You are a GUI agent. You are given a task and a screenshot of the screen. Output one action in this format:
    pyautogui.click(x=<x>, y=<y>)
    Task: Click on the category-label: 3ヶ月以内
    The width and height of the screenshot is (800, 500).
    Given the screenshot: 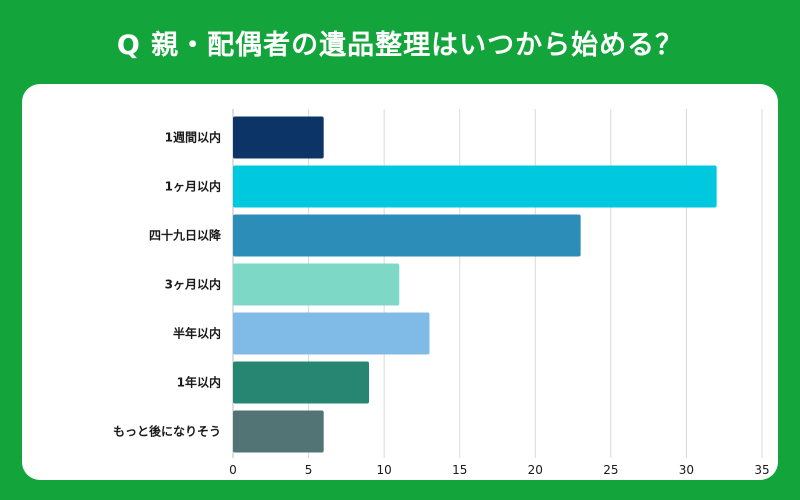 What is the action you would take?
    pyautogui.click(x=193, y=284)
    